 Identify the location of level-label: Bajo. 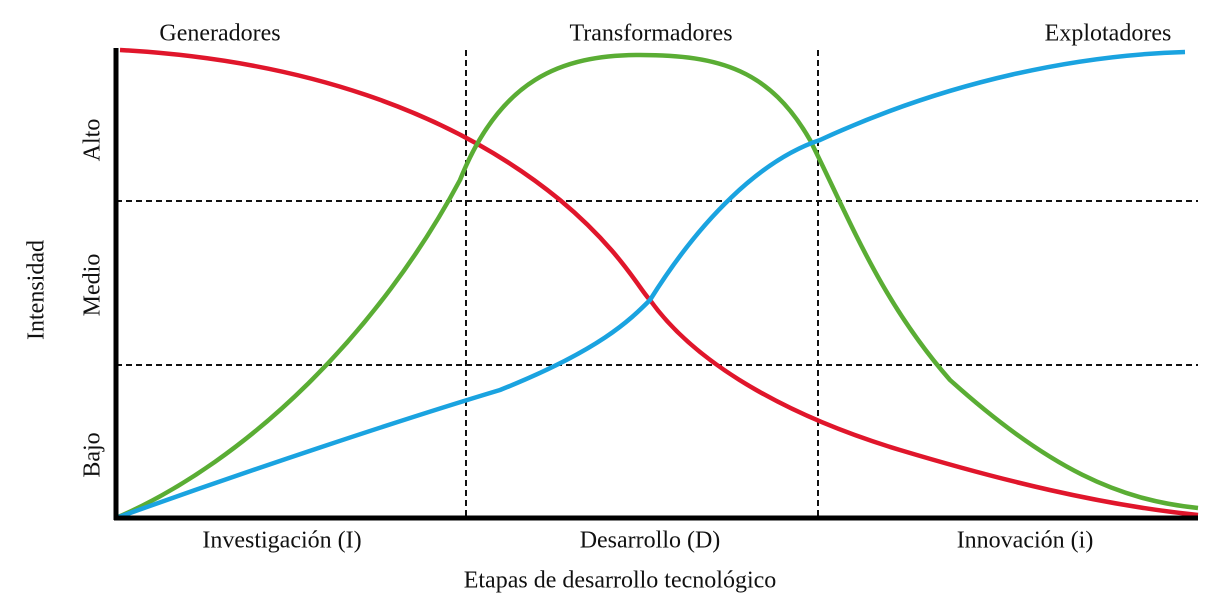
(93, 454).